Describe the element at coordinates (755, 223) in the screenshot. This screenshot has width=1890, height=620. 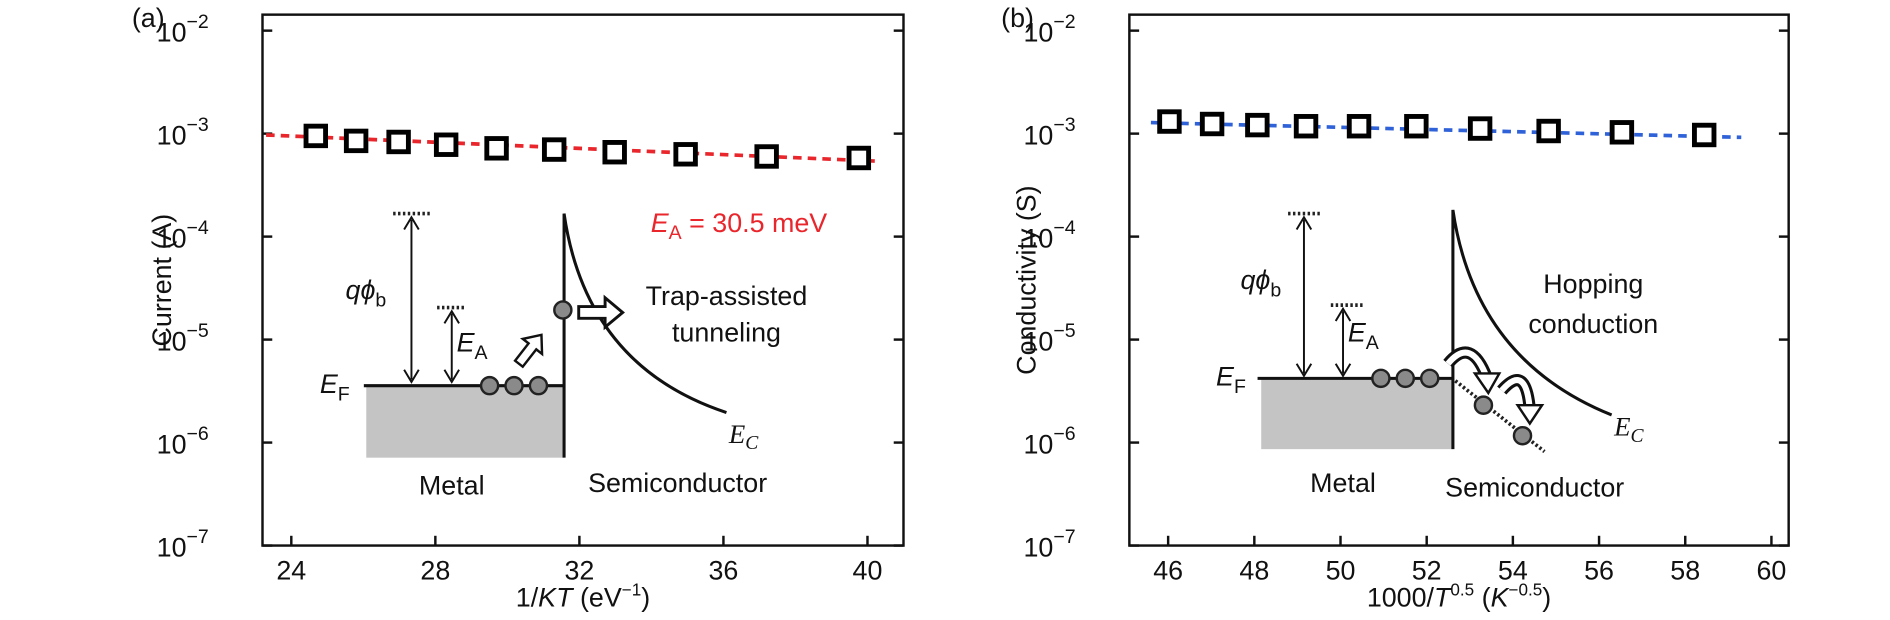
I see `annotation: = 30.5 meV` at that location.